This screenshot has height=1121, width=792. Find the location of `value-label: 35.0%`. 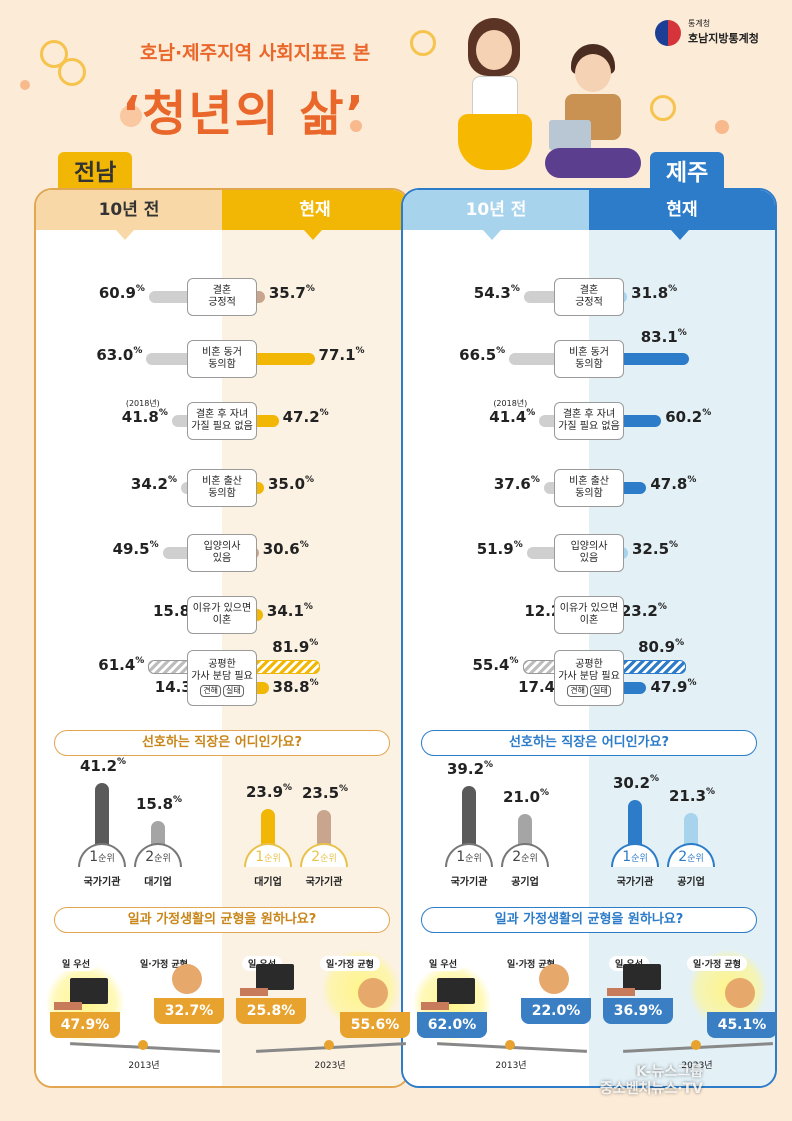

value-label: 35.0% is located at coordinates (291, 484).